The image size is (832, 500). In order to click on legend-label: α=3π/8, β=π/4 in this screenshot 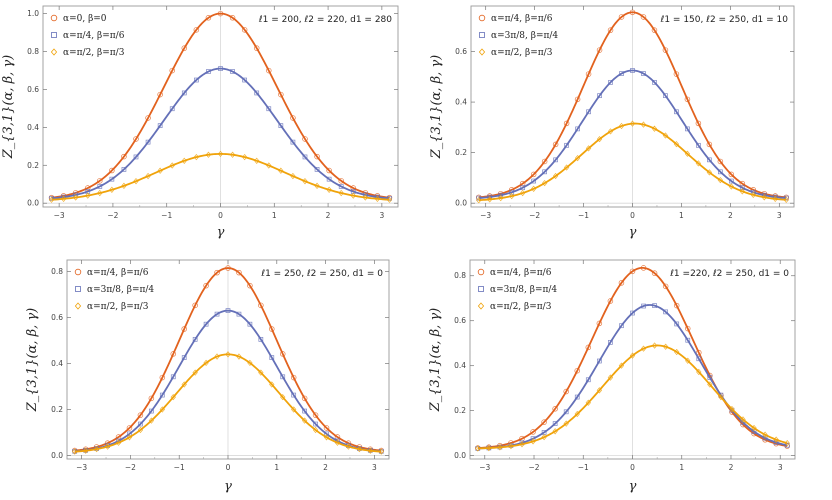, I will do `click(524, 36)`.